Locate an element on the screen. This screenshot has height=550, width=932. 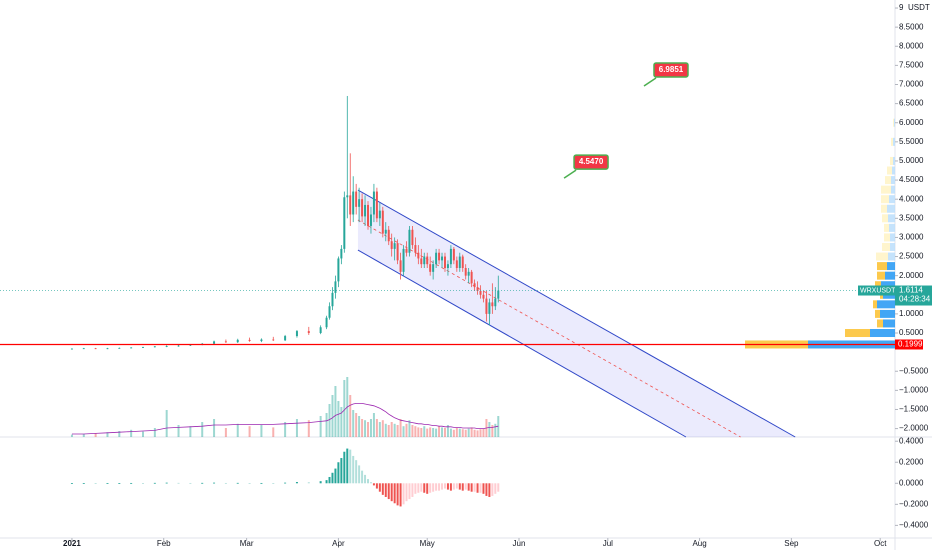
osc-tick-label: −0.4000 is located at coordinates (914, 524).